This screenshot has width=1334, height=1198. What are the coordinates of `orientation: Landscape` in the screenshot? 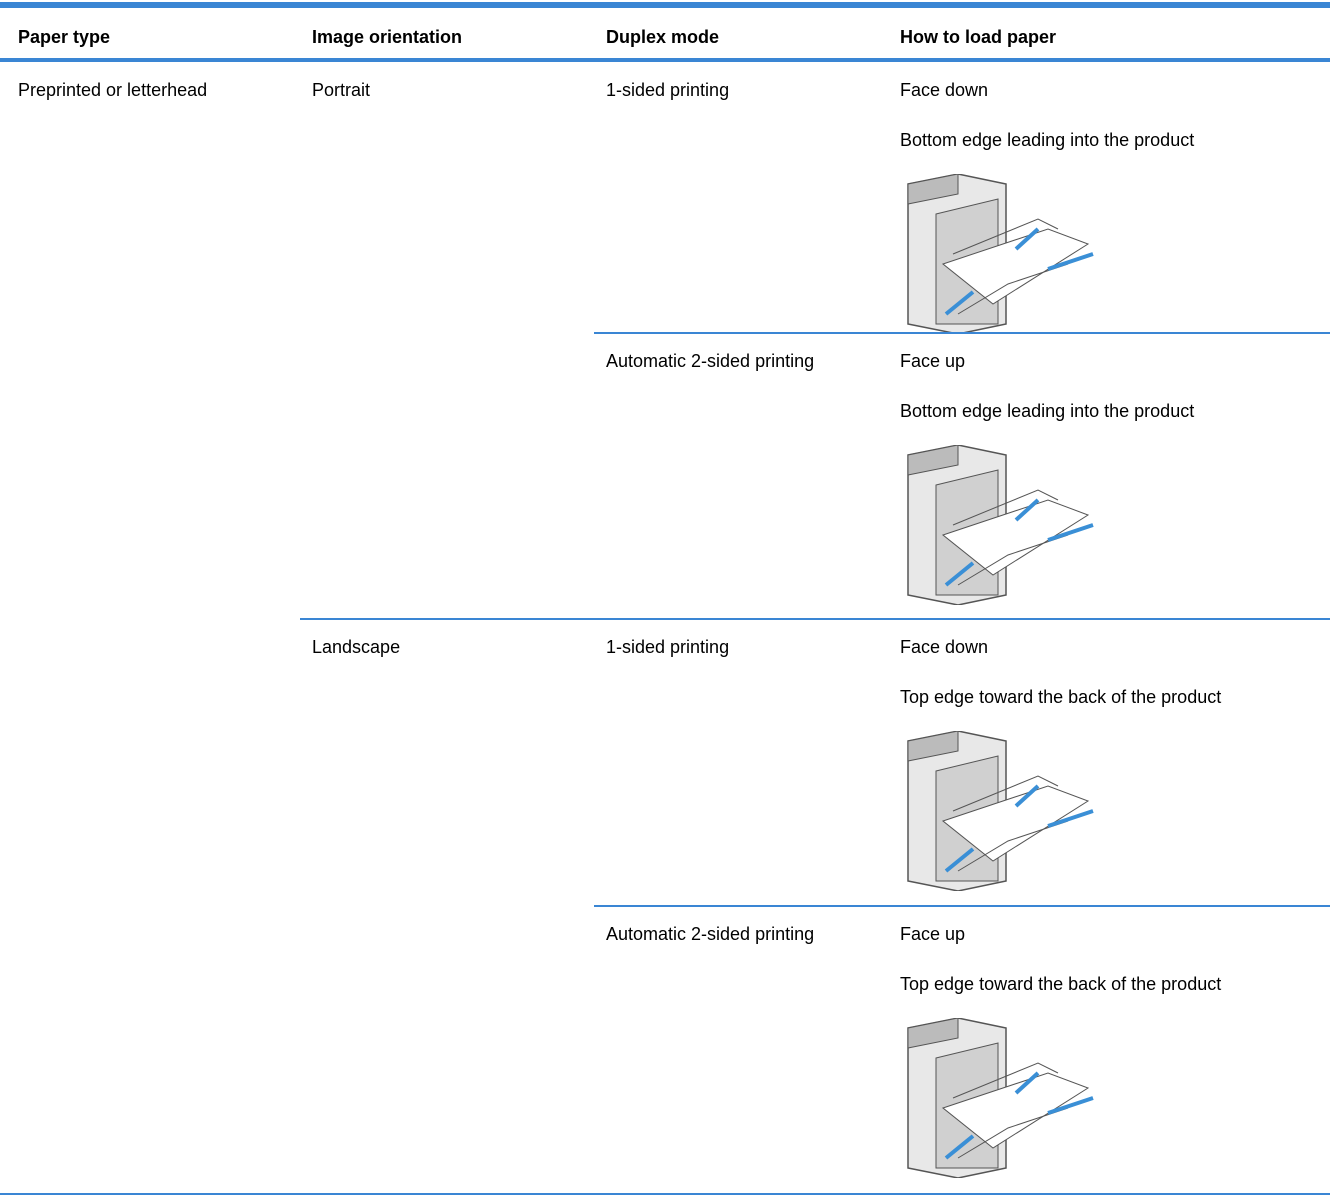 It's located at (356, 647).